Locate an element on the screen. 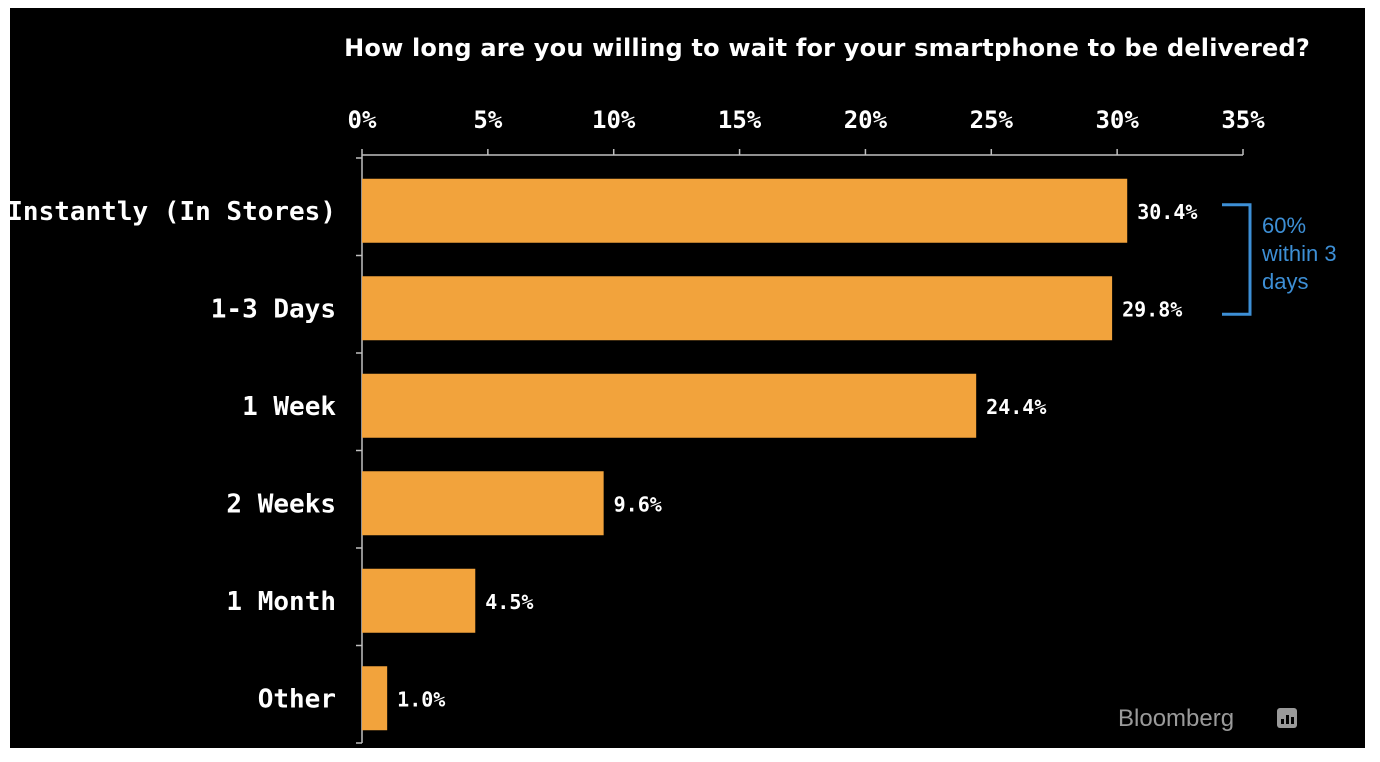 The image size is (1380, 762). annotation-text: within 3 is located at coordinates (1299, 253).